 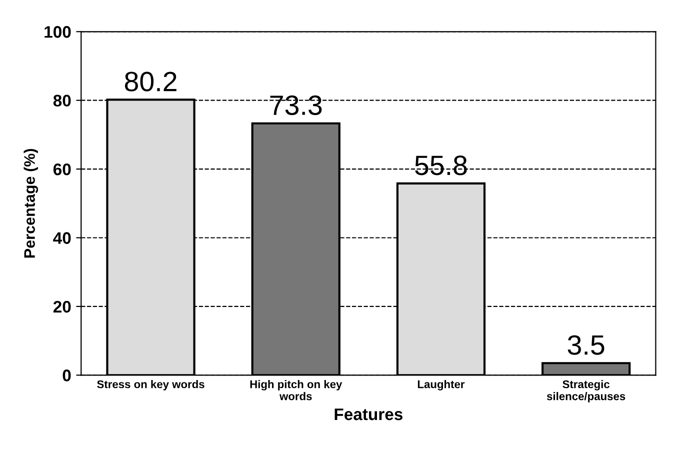 What do you see at coordinates (296, 105) in the screenshot?
I see `data-label: 73.3` at bounding box center [296, 105].